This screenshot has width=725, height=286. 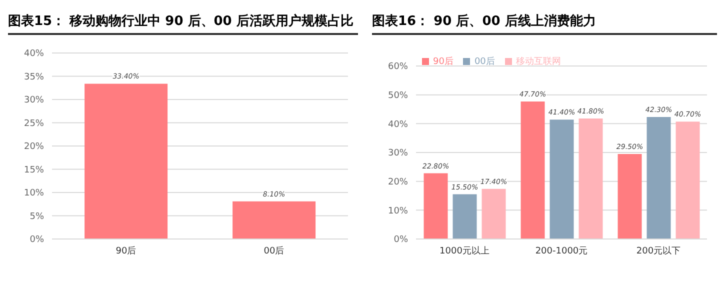 What do you see at coordinates (34, 77) in the screenshot?
I see `y-tick-label: 35%` at bounding box center [34, 77].